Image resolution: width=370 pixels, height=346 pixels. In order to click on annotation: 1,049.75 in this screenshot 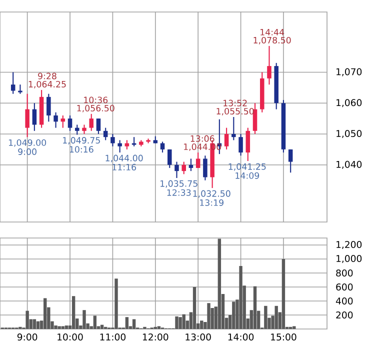, I will do `click(81, 140)`.